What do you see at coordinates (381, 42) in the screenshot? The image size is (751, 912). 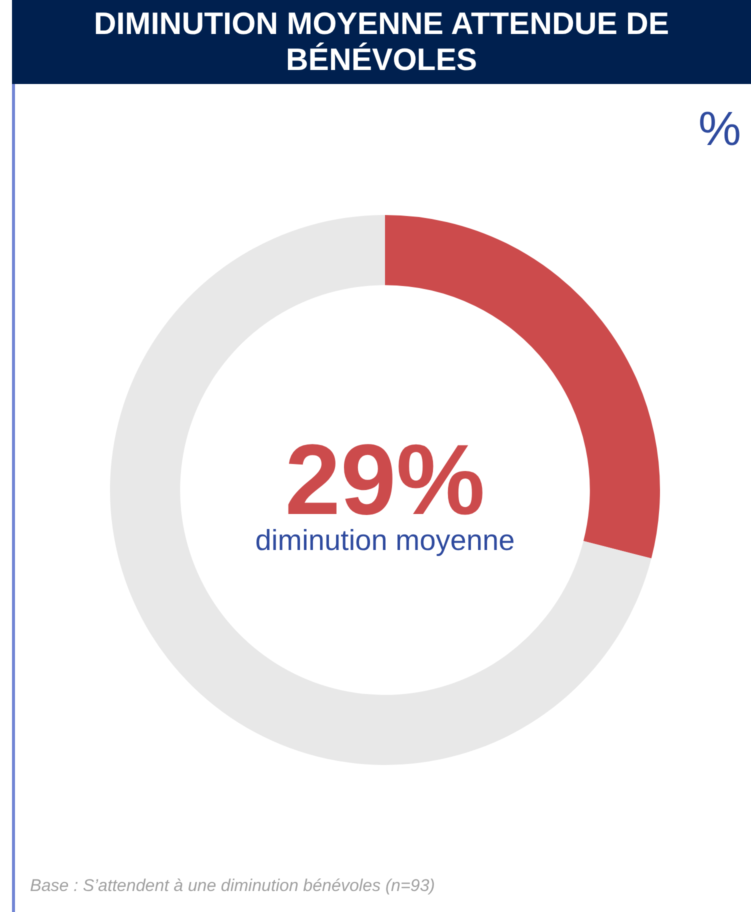 I see `chart-title: DIMINUTION MOYENNE ATTENDUE DE BÉNÉVOLES` at bounding box center [381, 42].